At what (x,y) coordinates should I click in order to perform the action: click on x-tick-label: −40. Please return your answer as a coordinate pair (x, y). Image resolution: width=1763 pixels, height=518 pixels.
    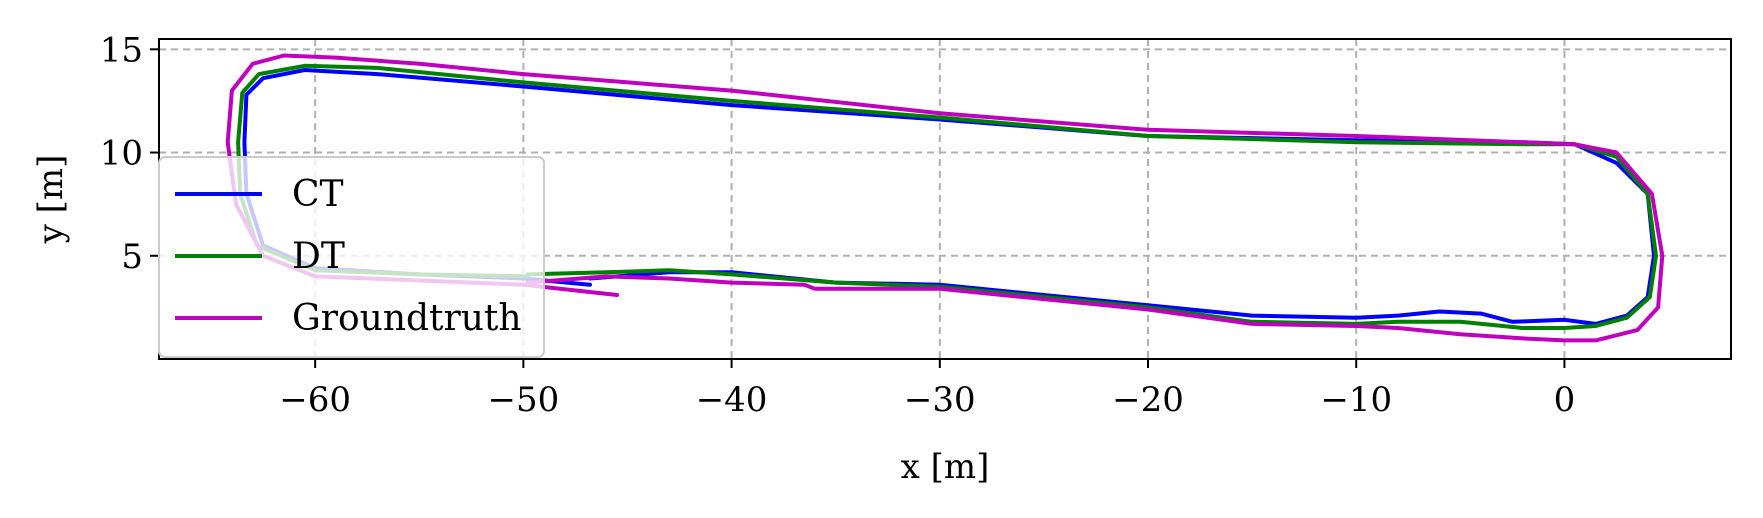
    Looking at the image, I should click on (732, 400).